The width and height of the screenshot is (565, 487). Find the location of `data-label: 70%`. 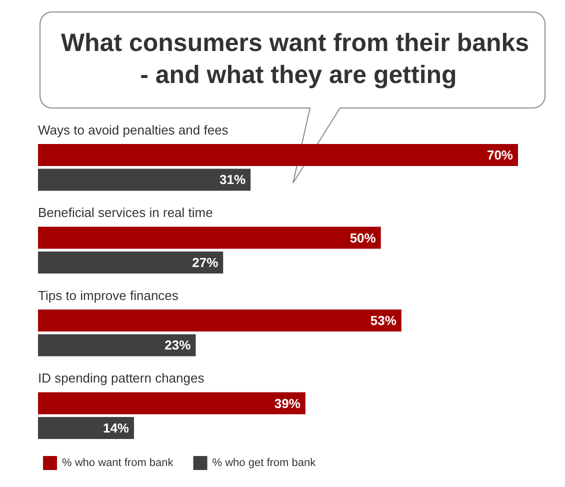

data-label: 70% is located at coordinates (500, 155).